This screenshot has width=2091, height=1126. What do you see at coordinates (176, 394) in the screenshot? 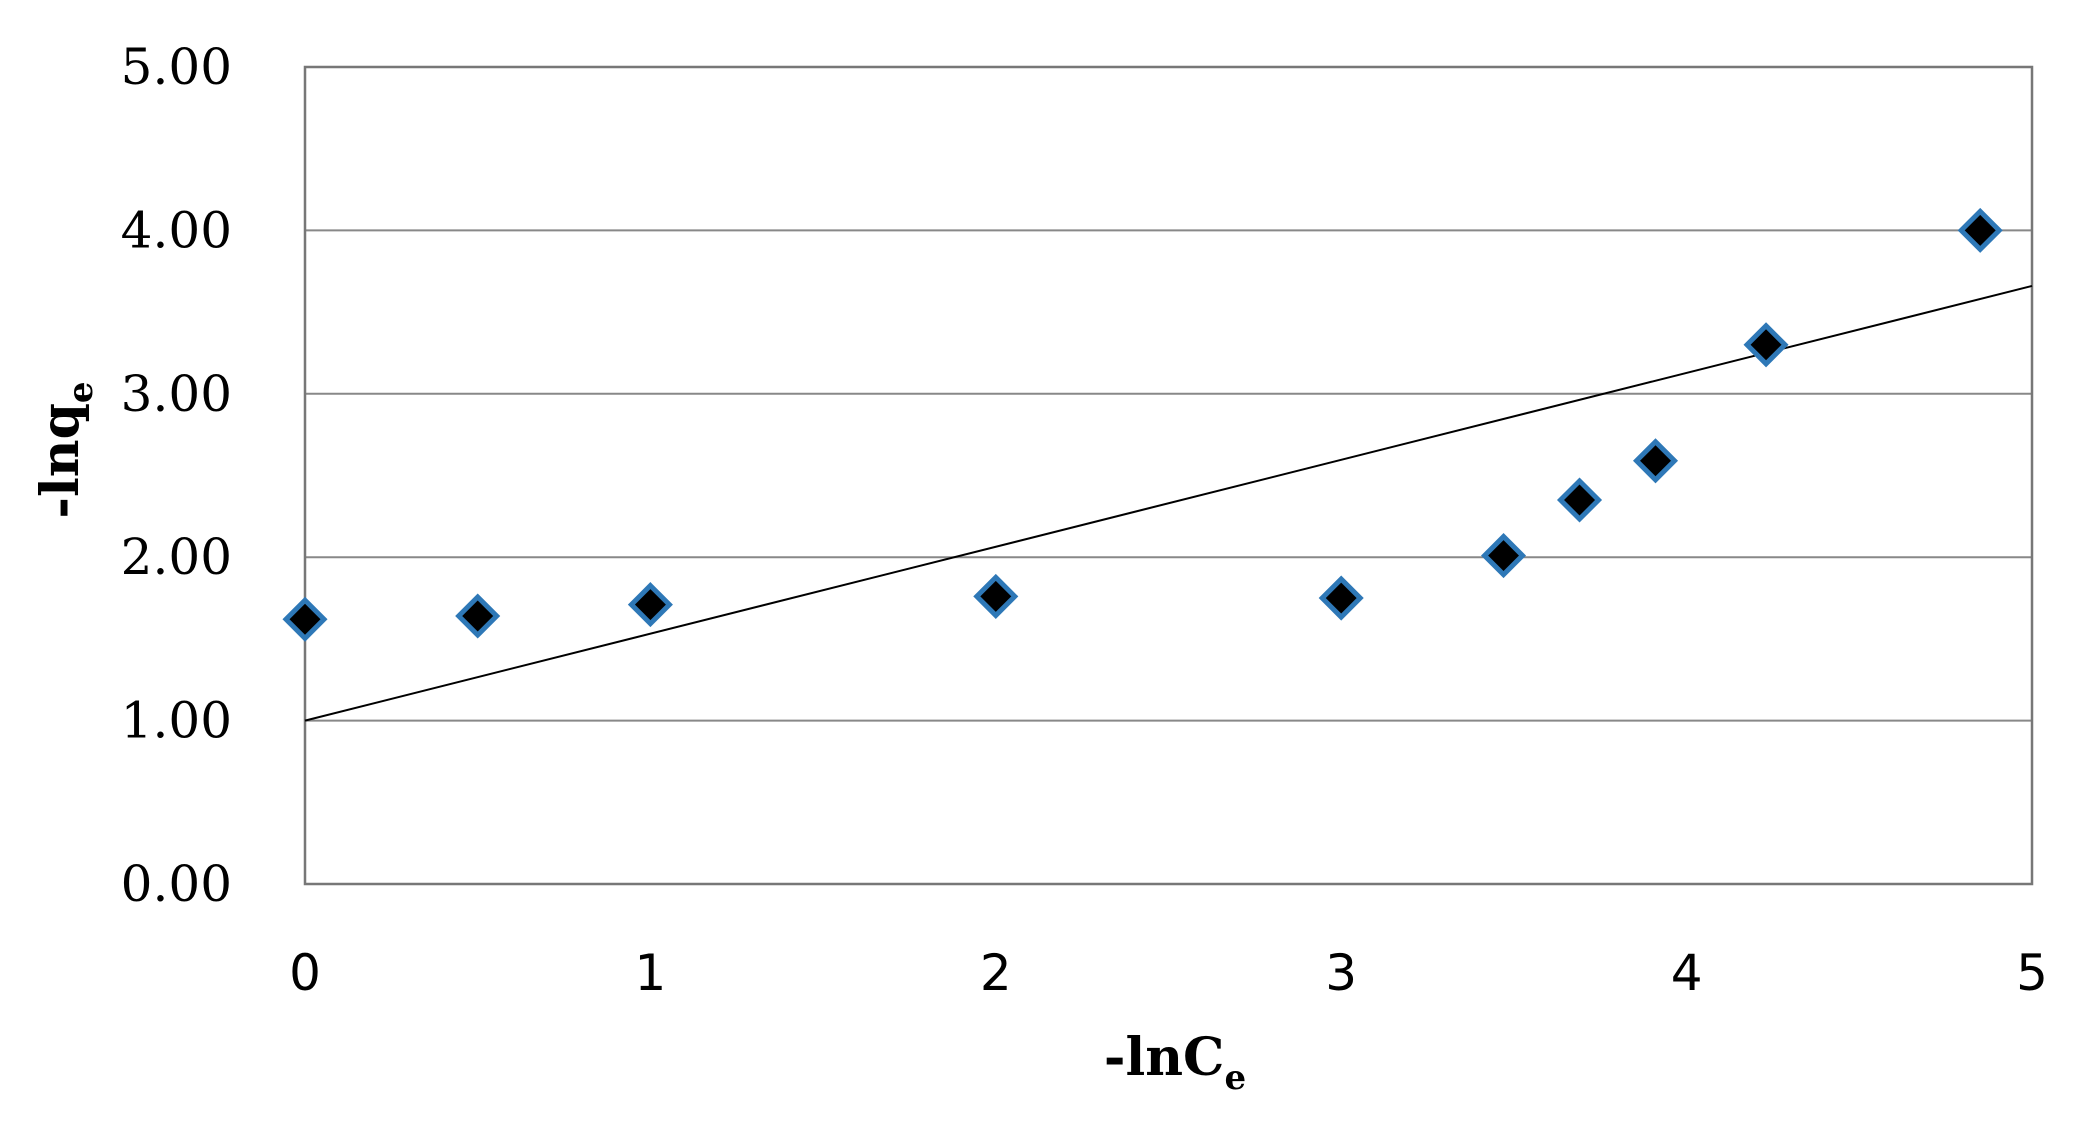
I see `y-tick-label-3: 3.00` at bounding box center [176, 394].